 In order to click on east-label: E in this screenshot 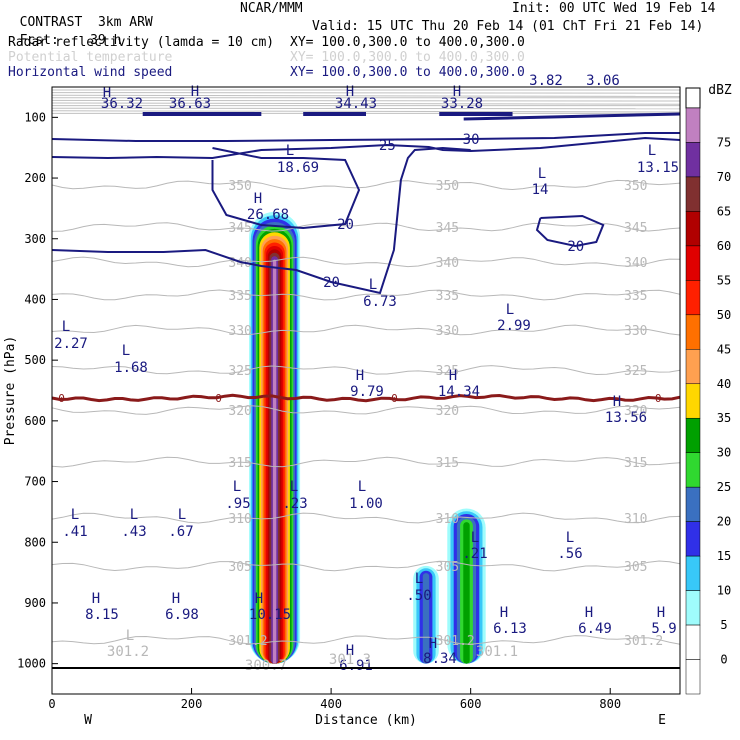, I will do `click(662, 720)`.